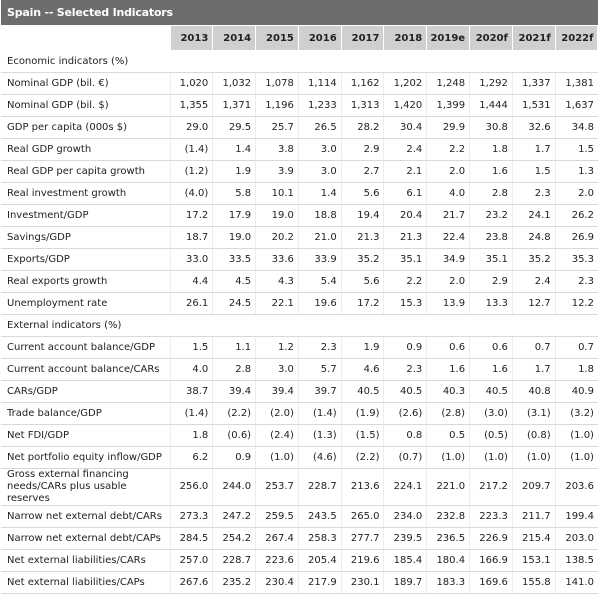  Describe the element at coordinates (533, 237) in the screenshot. I see `value-cell: 24.8` at that location.